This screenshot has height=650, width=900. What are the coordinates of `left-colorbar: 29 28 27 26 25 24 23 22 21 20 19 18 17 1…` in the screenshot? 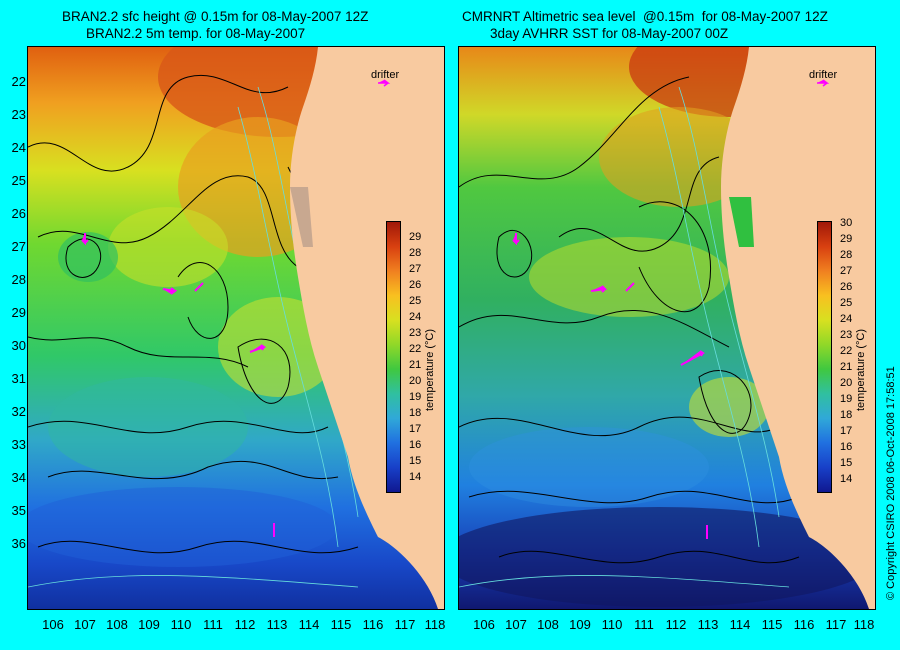 It's located at (415, 359).